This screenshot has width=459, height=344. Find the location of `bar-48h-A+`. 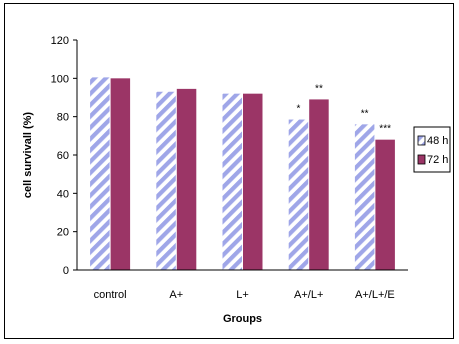

bar-48h-A+ is located at coordinates (166, 180).